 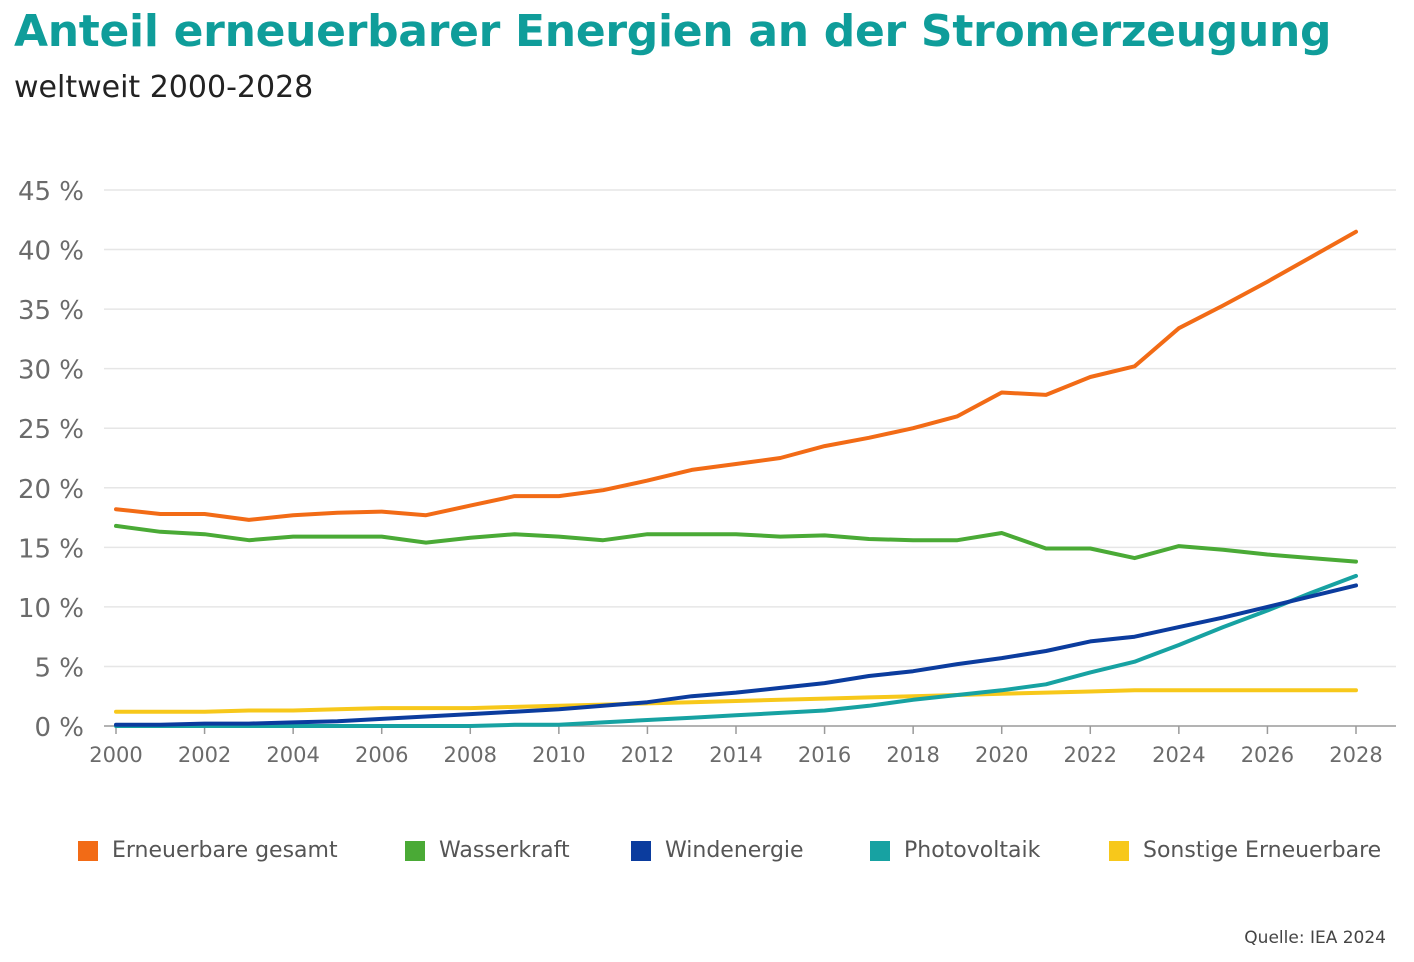 I want to click on x-tick-label: 2002, so click(x=204, y=755).